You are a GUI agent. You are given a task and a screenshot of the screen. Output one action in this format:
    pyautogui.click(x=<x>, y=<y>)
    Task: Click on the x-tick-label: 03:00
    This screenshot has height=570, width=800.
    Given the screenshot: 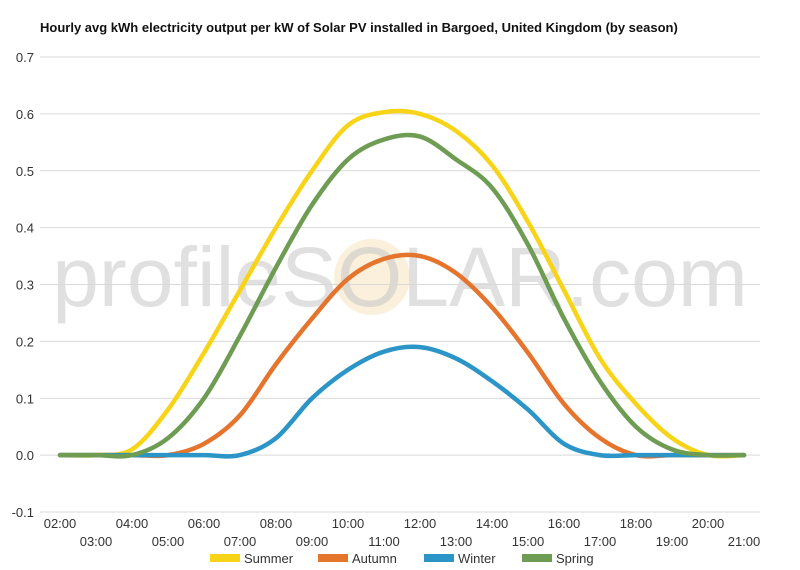 What is the action you would take?
    pyautogui.click(x=96, y=541)
    